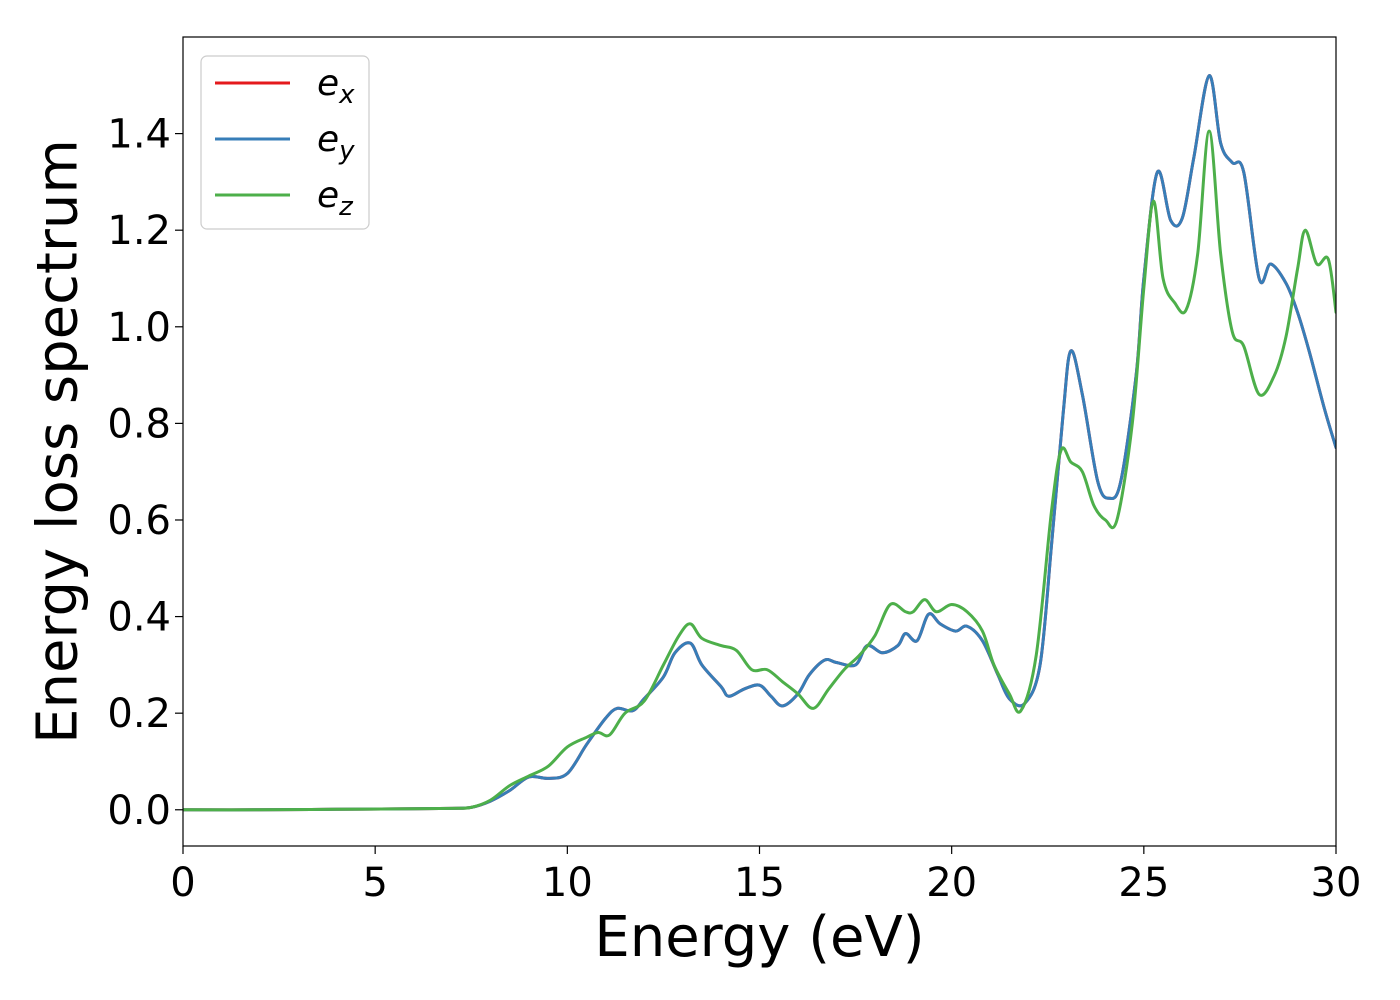 This screenshot has width=1400, height=1000. I want to click on y-tick-label: 0.0, so click(139, 811).